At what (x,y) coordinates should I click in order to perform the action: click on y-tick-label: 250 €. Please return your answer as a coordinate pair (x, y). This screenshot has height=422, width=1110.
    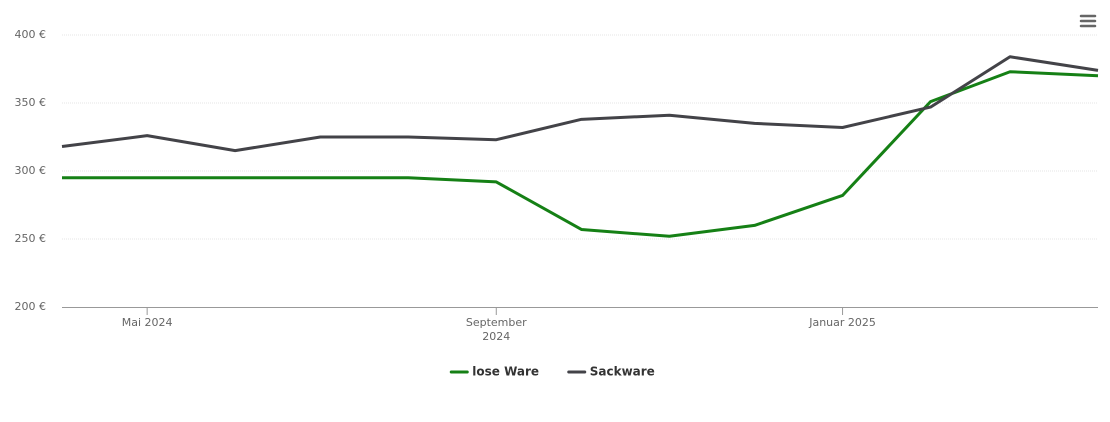
    Looking at the image, I should click on (31, 238).